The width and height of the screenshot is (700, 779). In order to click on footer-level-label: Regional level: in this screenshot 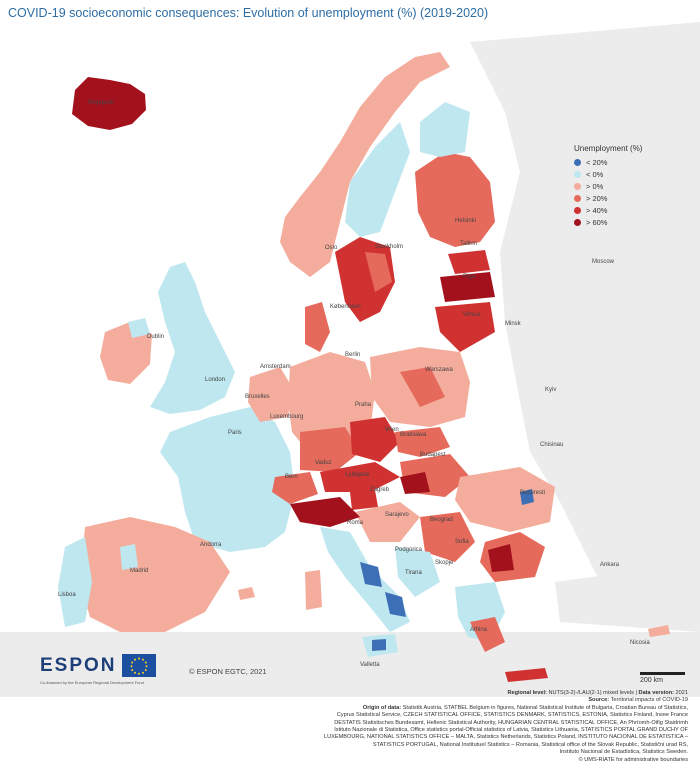, I will do `click(527, 693)`.